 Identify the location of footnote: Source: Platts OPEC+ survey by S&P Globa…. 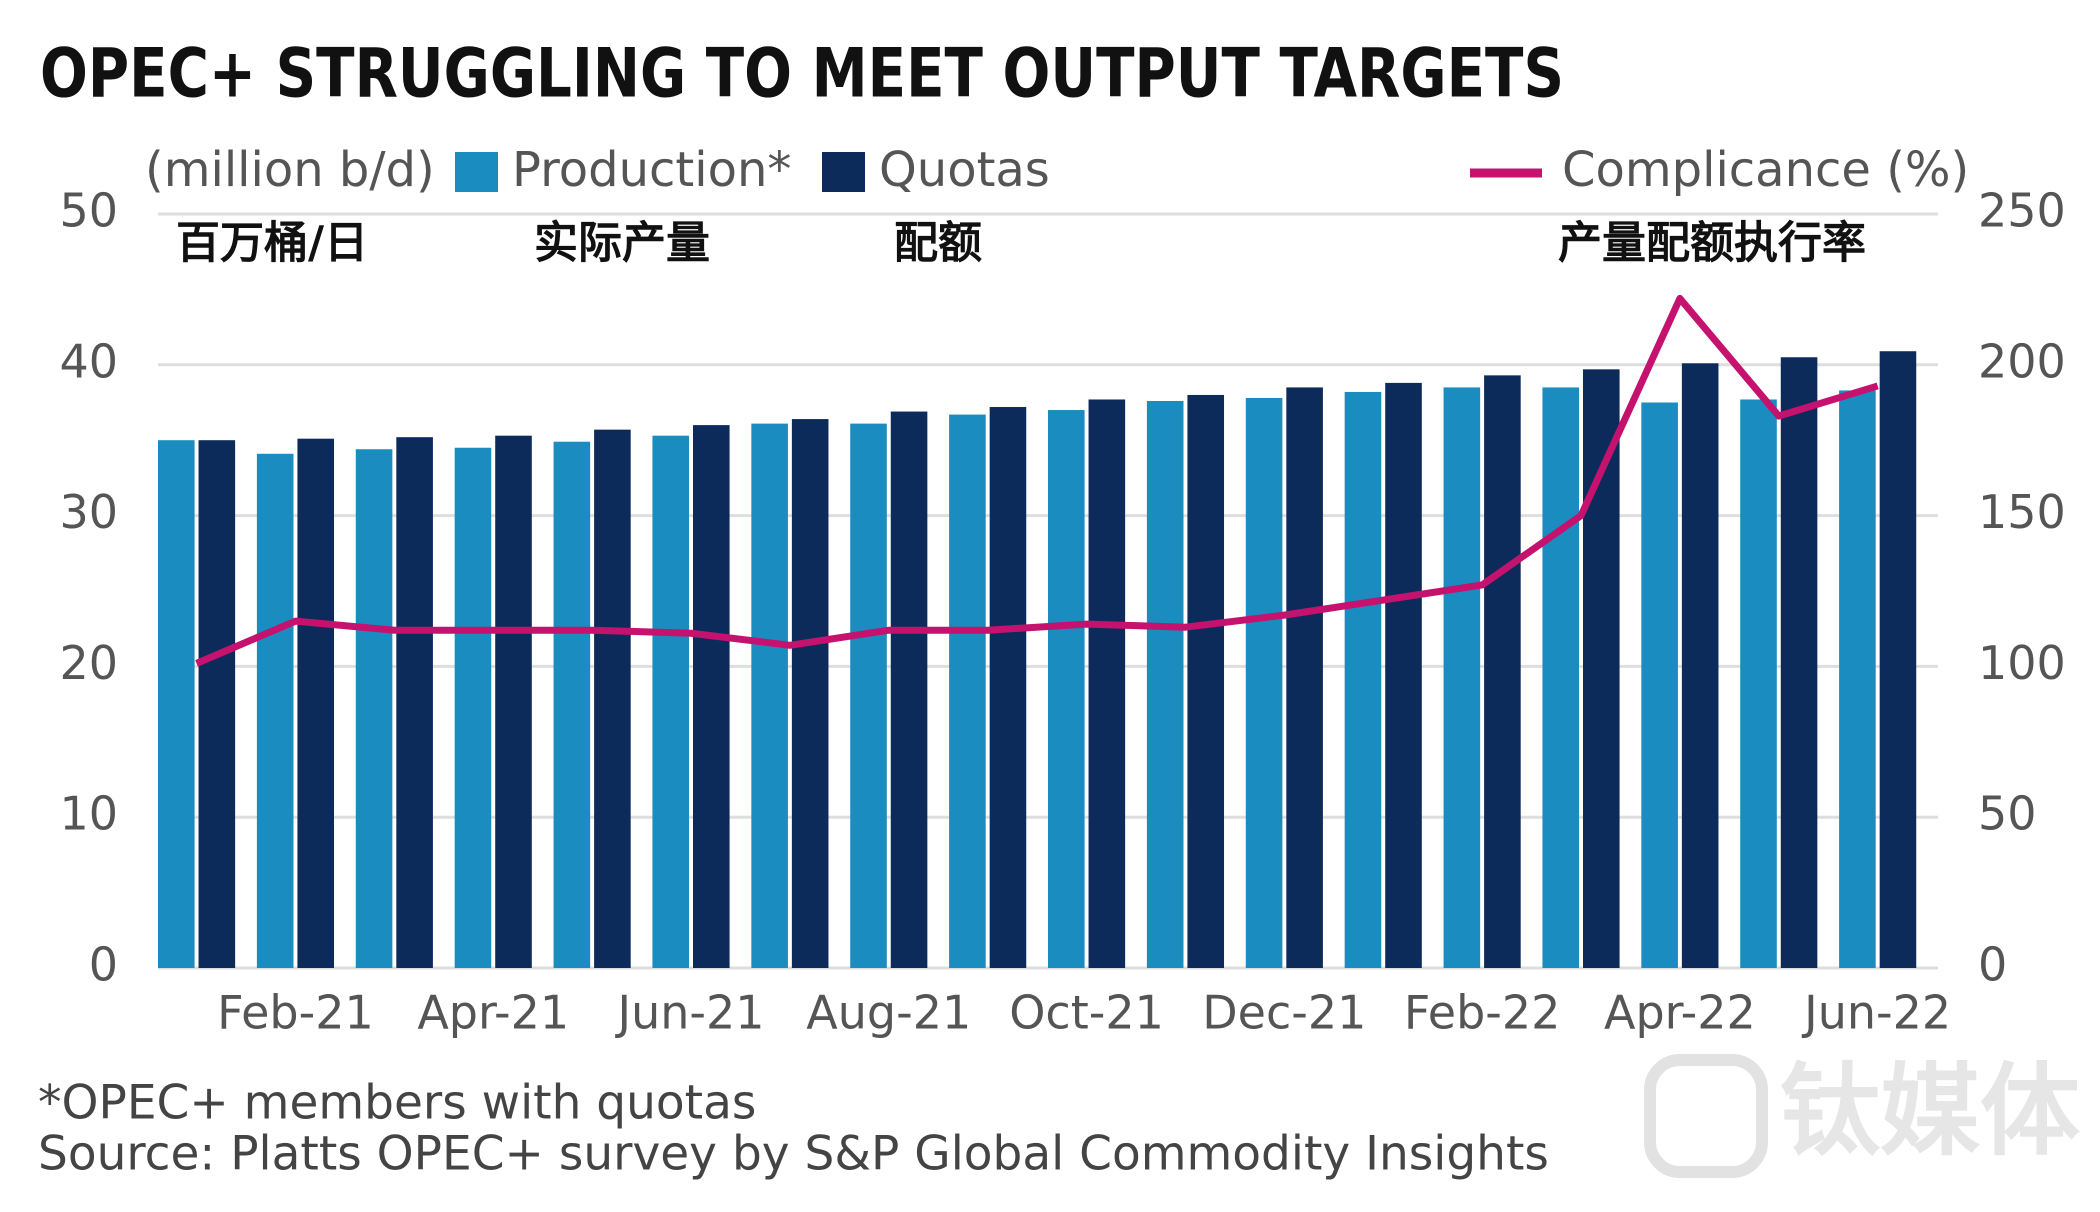
(793, 1154).